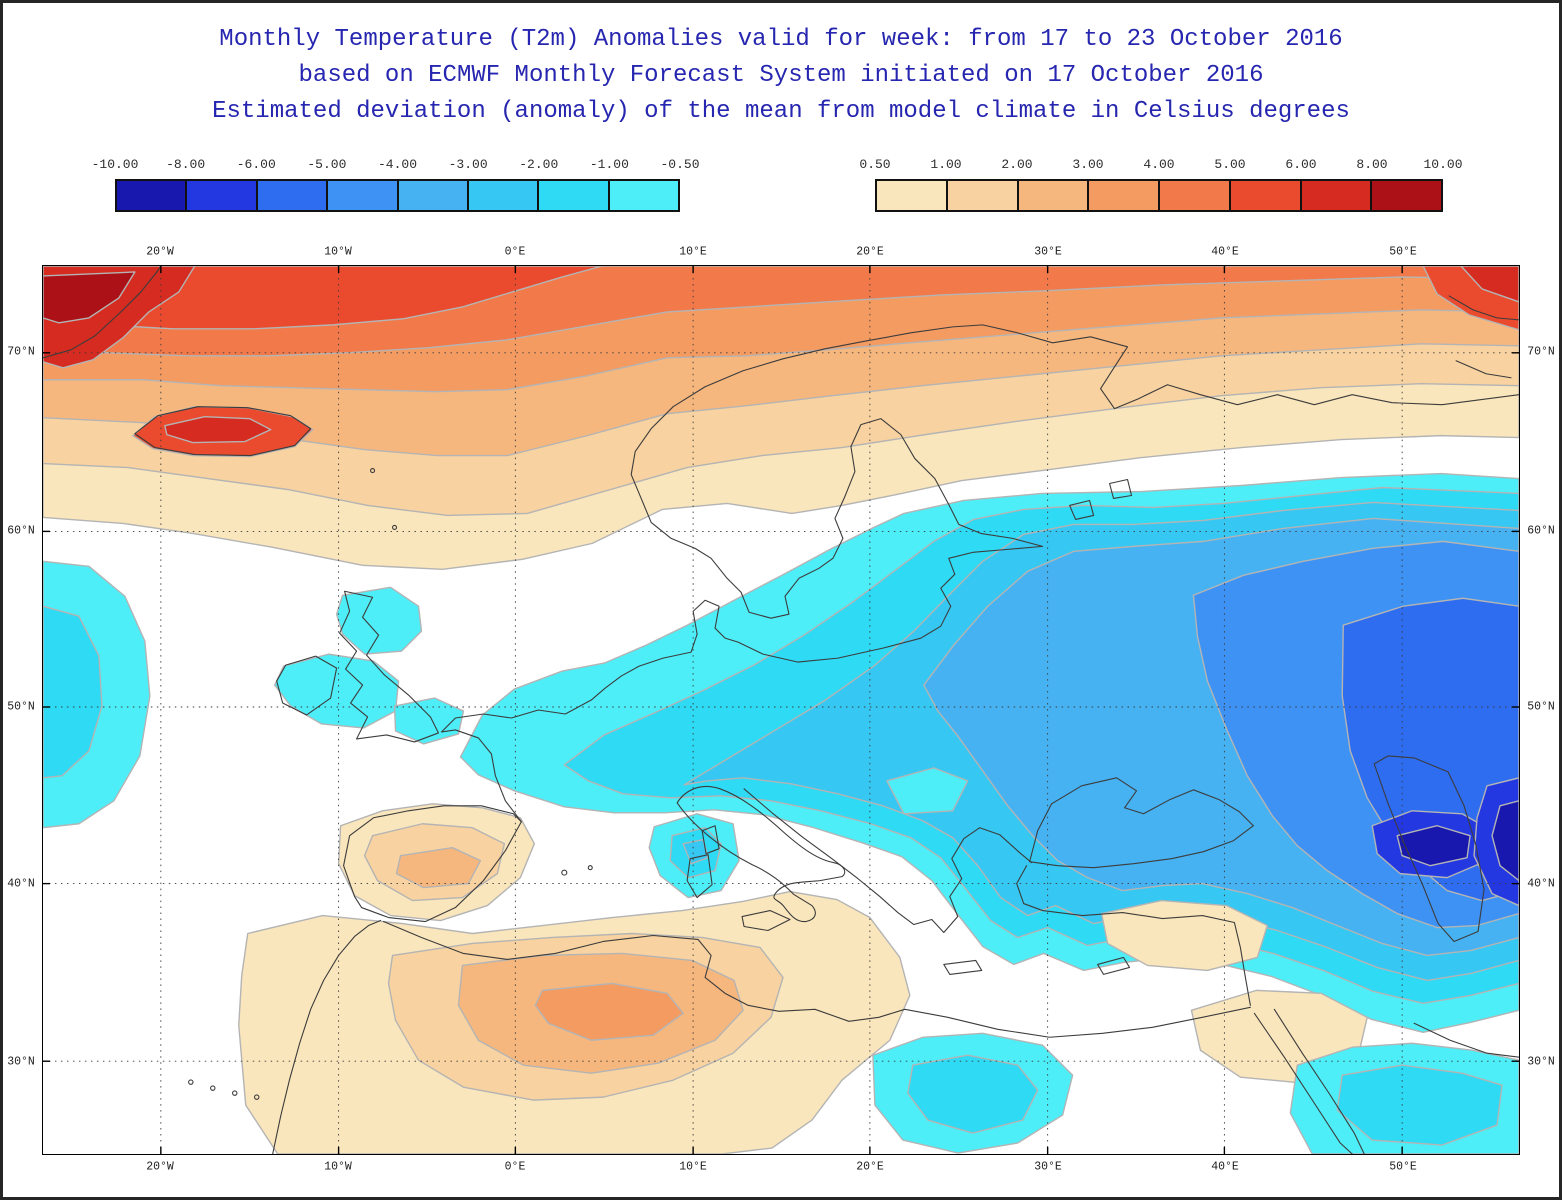 The height and width of the screenshot is (1200, 1562). What do you see at coordinates (710, 840) in the screenshot?
I see `coastline-corsica` at bounding box center [710, 840].